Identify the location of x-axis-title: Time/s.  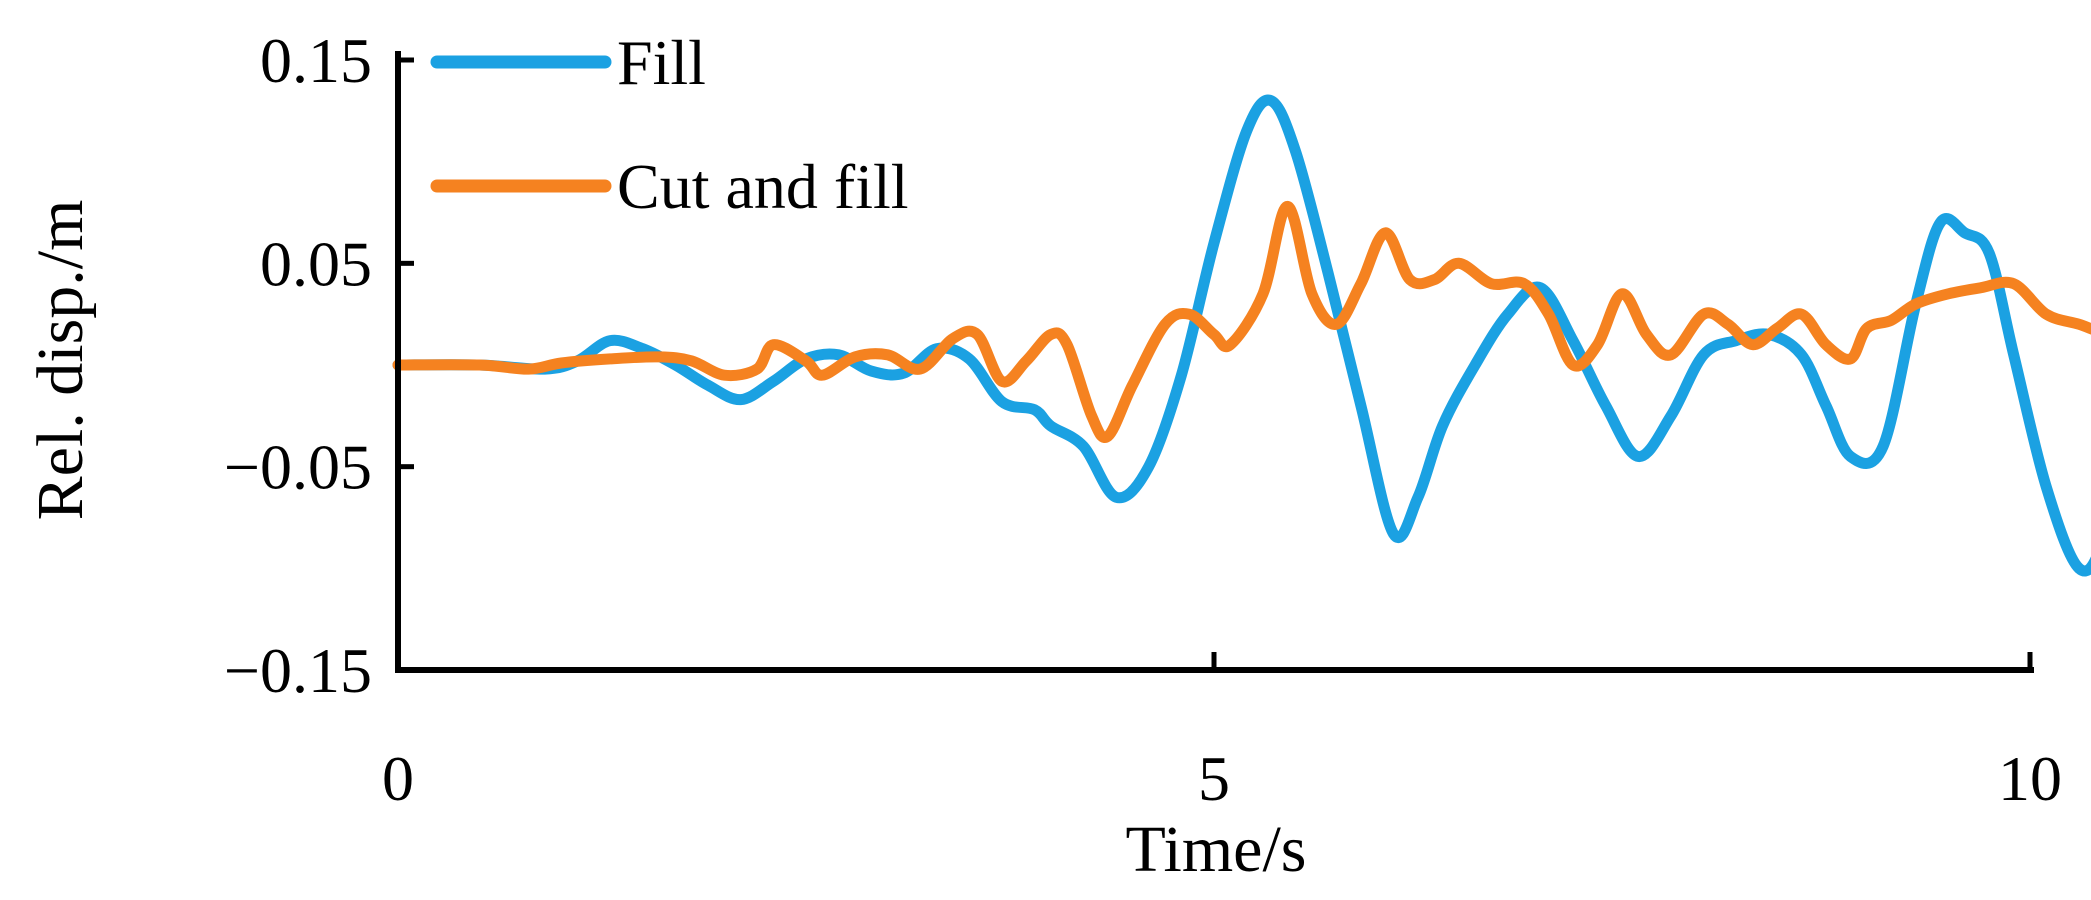
(1216, 849).